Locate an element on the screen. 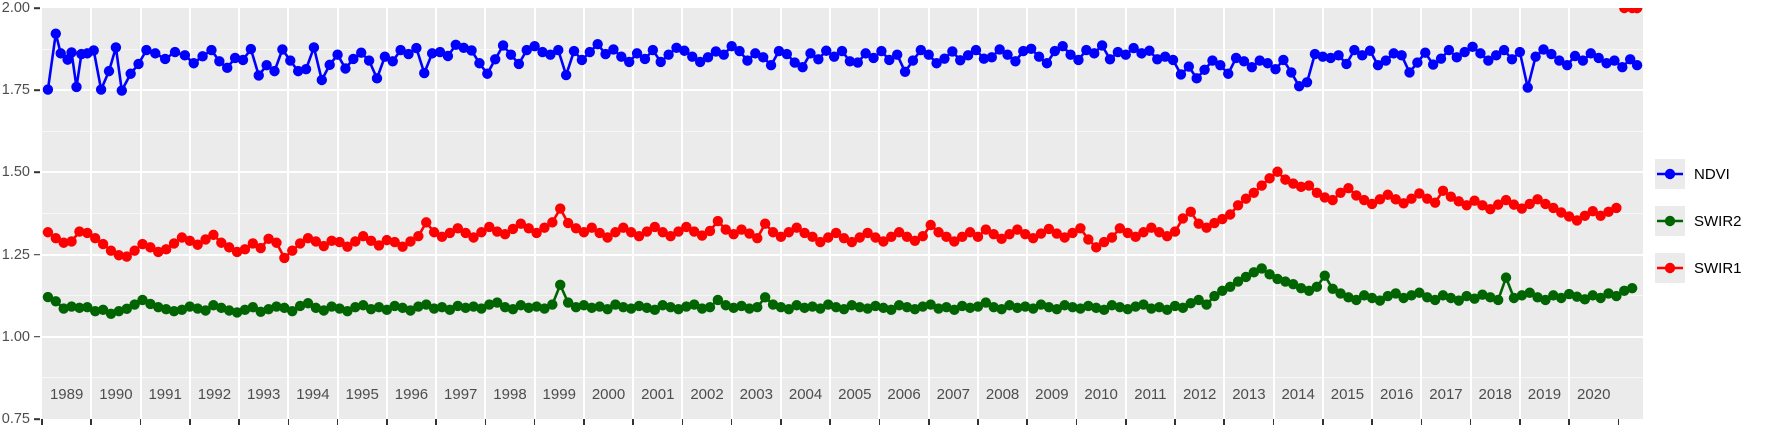 This screenshot has width=1773, height=442. y-axis: 2.00 1.75 1.50 1.25 1.00 0.75 is located at coordinates (21, 221).